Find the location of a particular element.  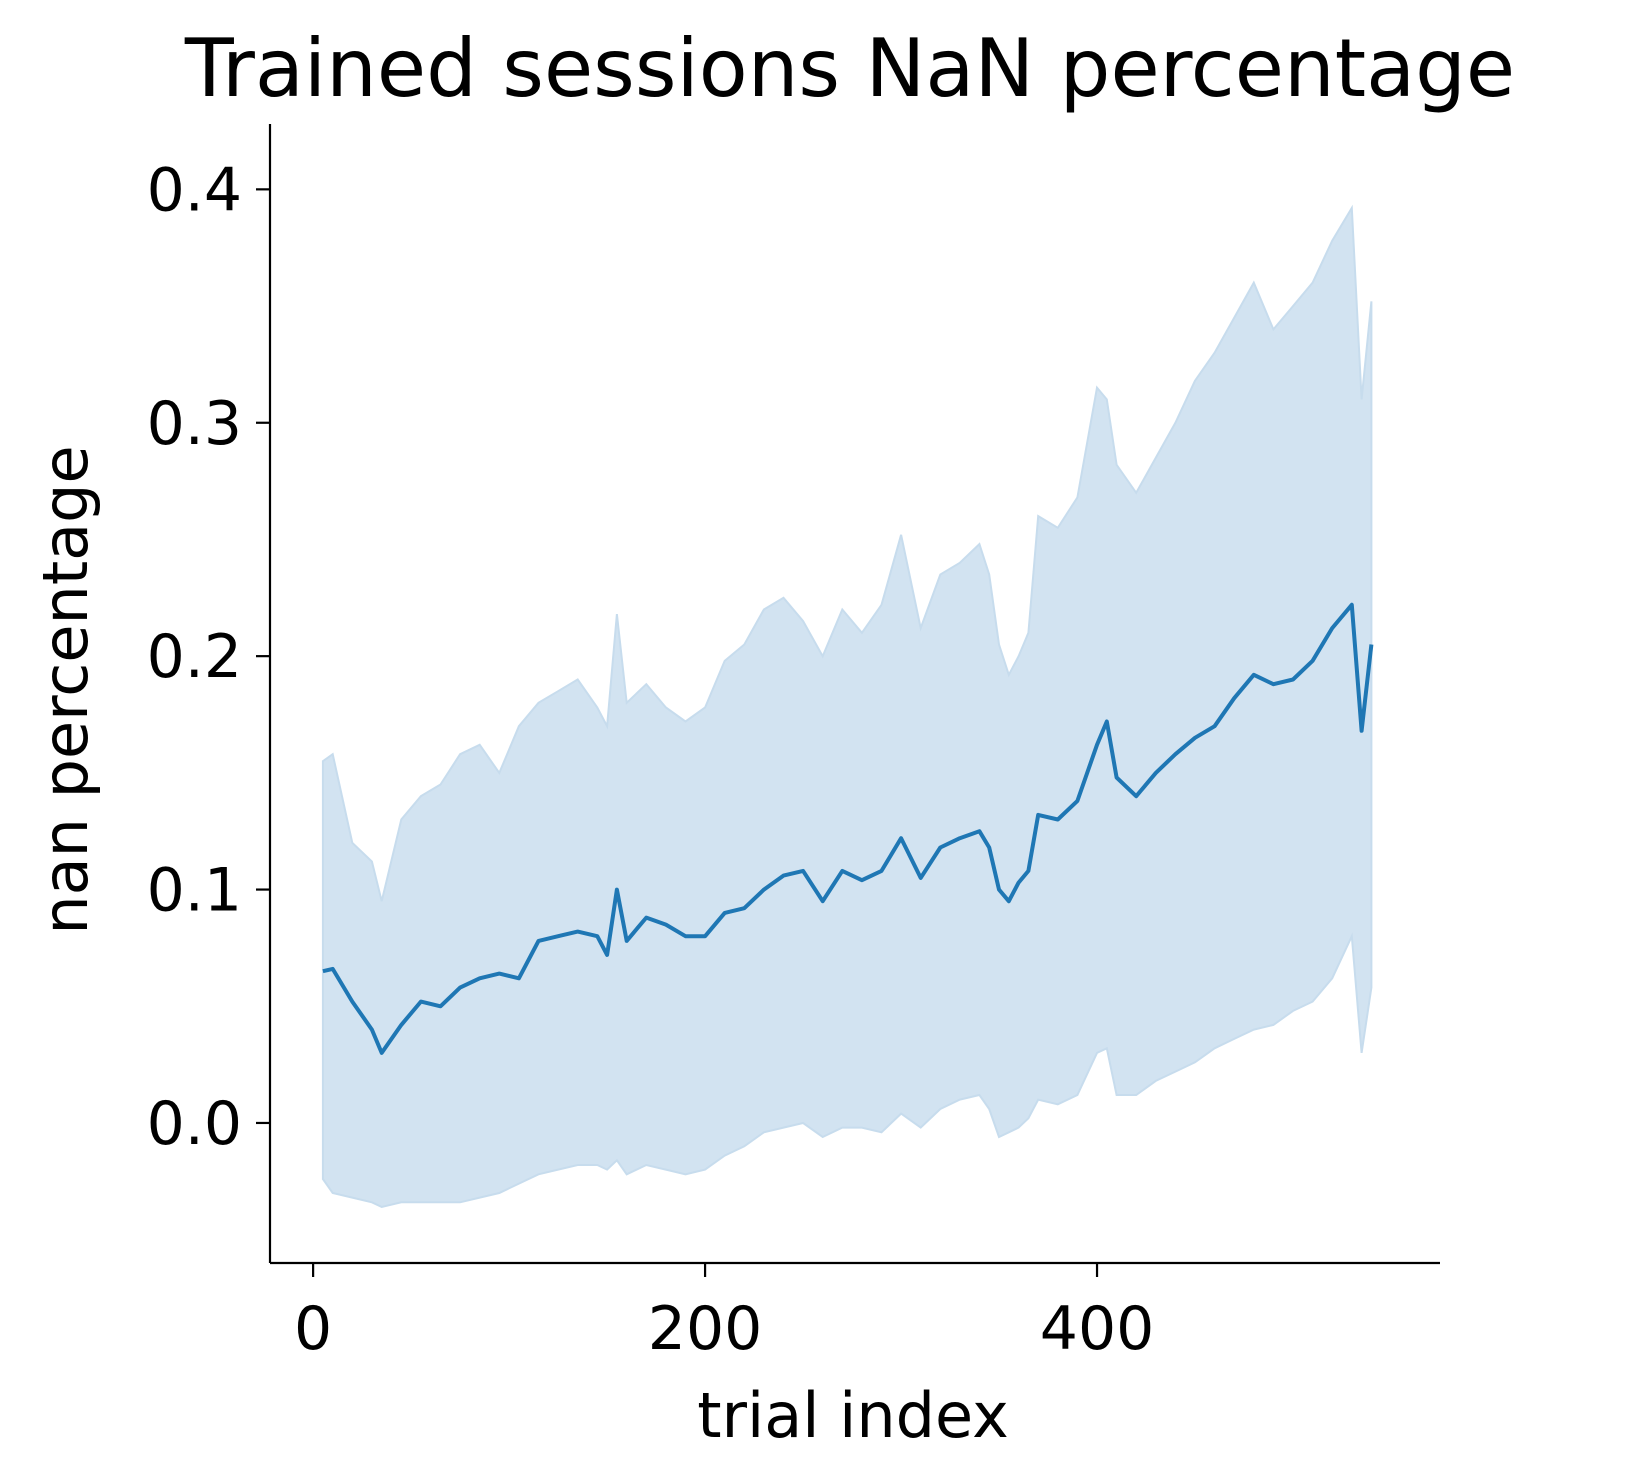

y-tick-label: 0.1 is located at coordinates (194, 891).